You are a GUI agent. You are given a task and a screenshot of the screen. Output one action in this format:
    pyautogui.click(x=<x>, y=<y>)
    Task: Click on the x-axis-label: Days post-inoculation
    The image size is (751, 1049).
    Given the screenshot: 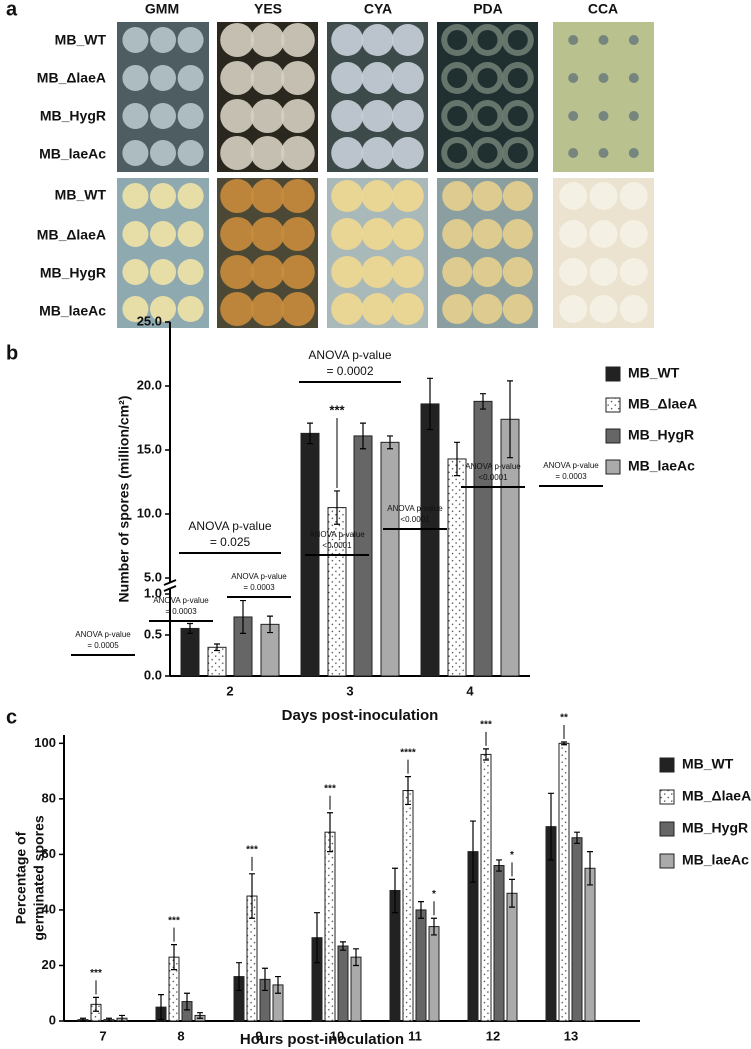 What is the action you would take?
    pyautogui.click(x=360, y=715)
    